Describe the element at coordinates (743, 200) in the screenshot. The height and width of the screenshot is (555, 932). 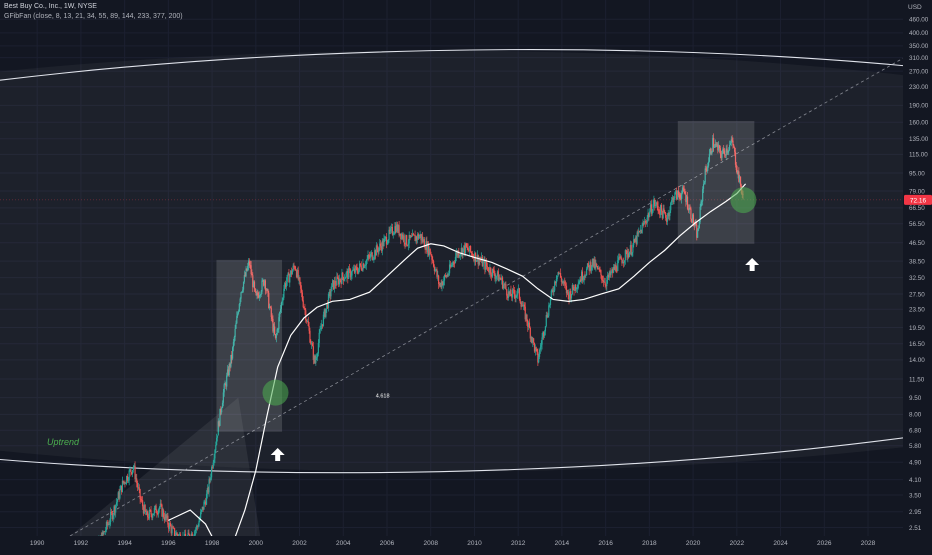
I see `circle-marker-2022` at that location.